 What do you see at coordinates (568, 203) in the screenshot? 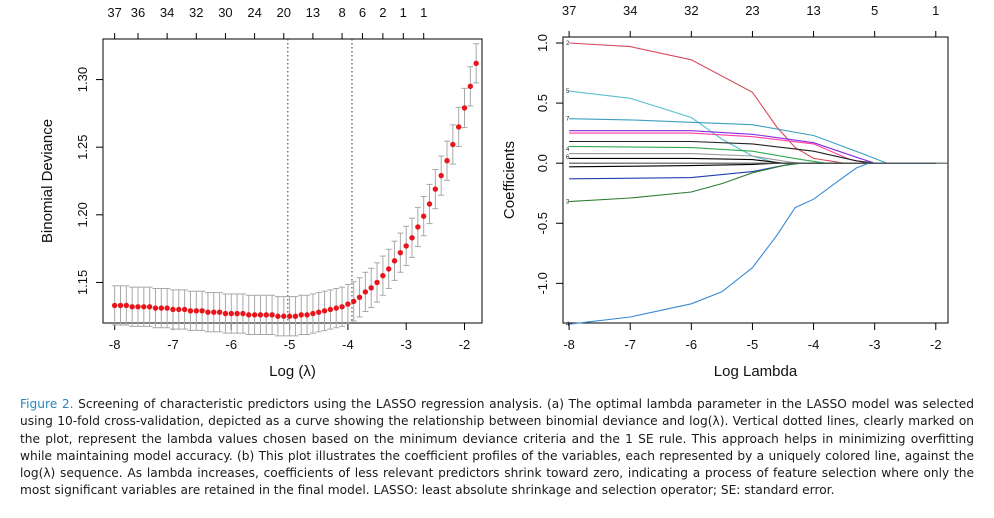
I see `variable-index-label: 3` at bounding box center [568, 203].